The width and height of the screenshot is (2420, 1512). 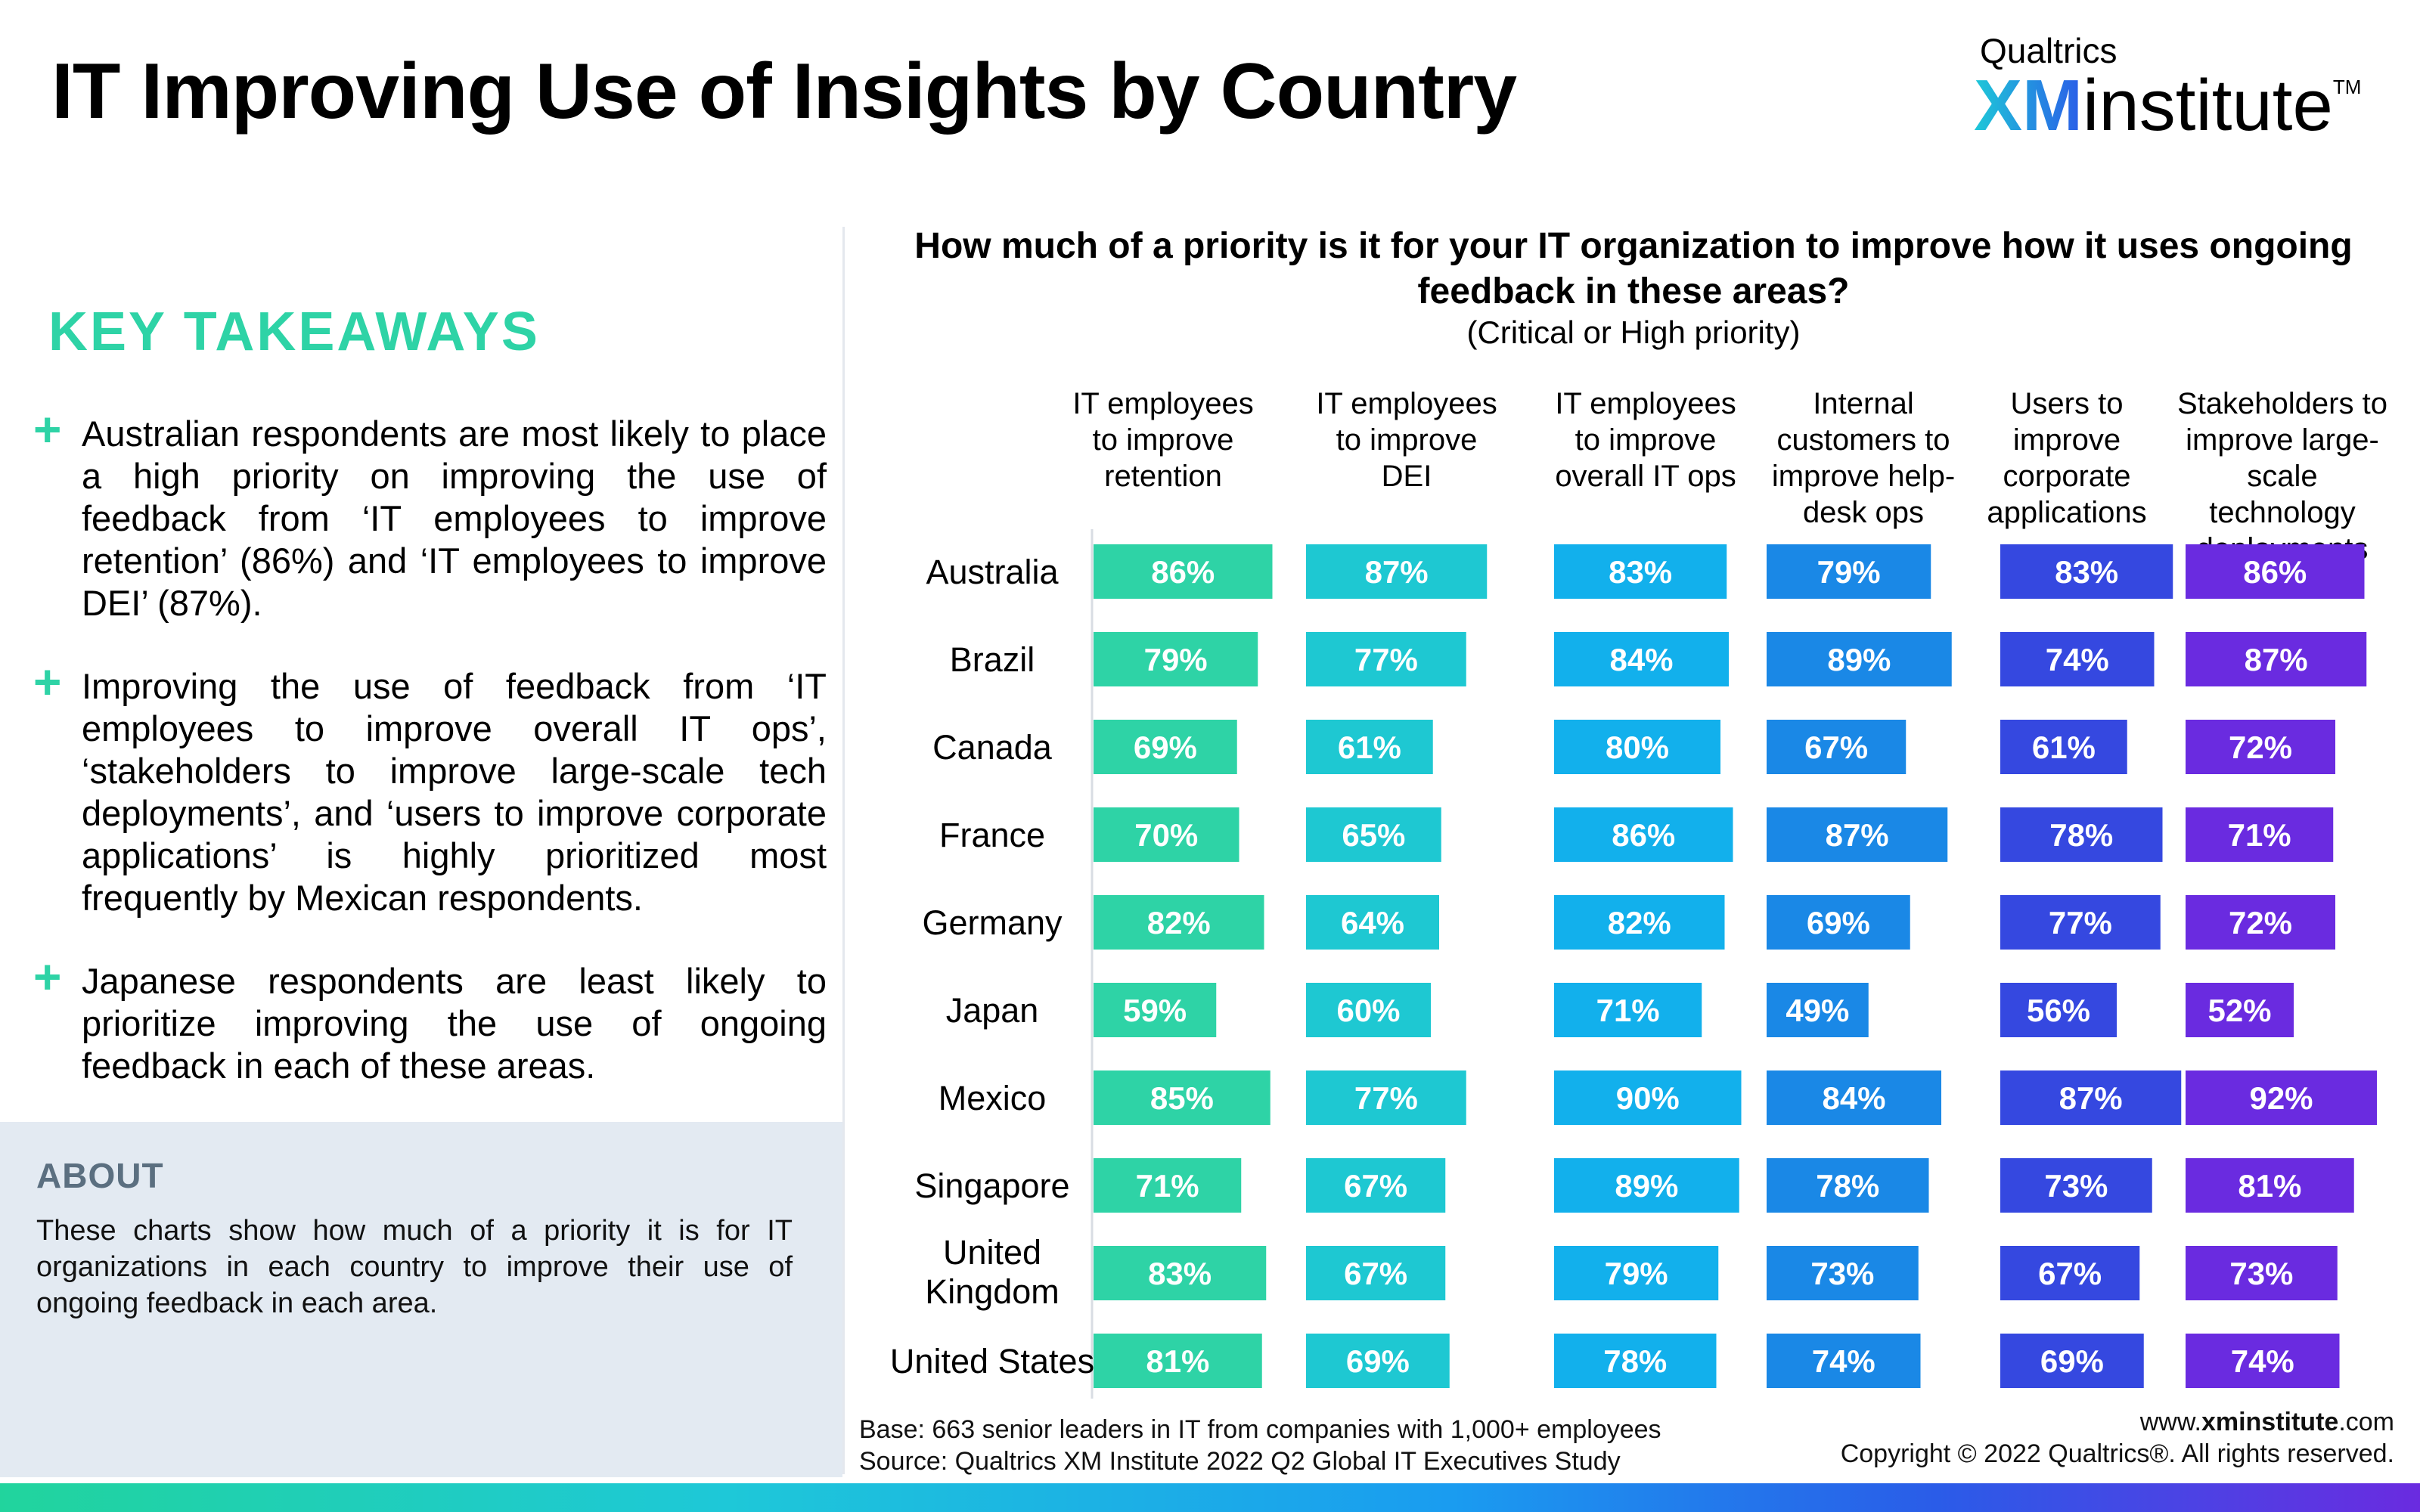 What do you see at coordinates (992, 1361) in the screenshot?
I see `category-label: United States` at bounding box center [992, 1361].